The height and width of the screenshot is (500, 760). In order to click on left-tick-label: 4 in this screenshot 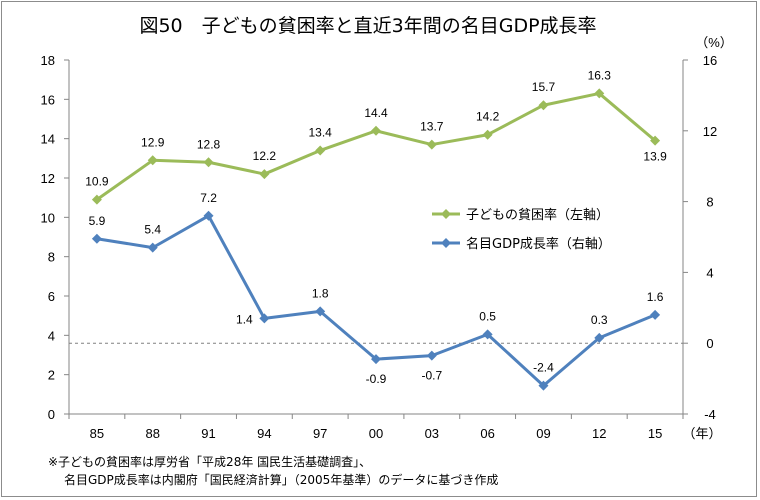, I will do `click(51, 335)`.